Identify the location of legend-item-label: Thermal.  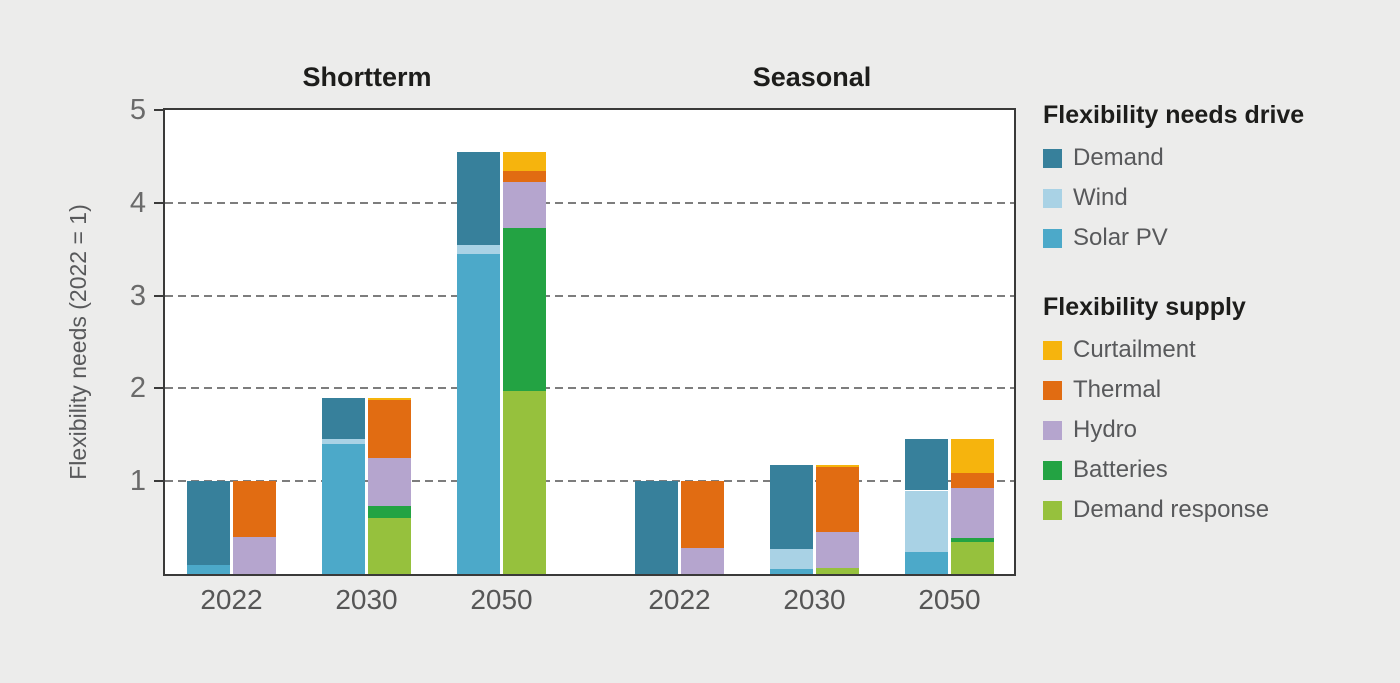
(1117, 389).